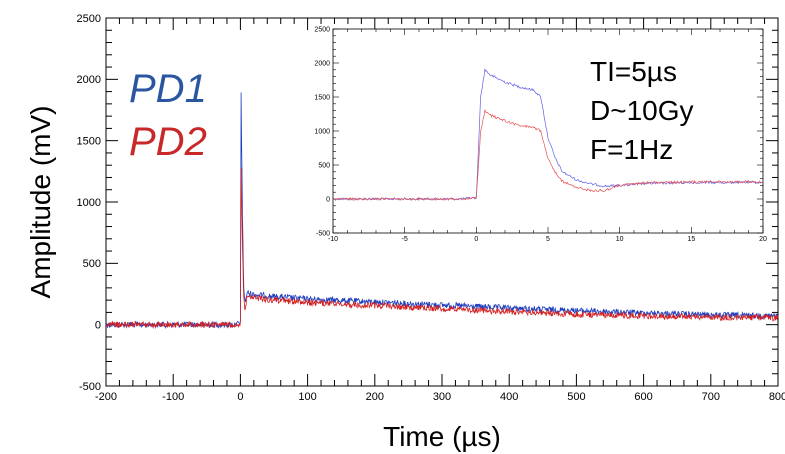  Describe the element at coordinates (643, 397) in the screenshot. I see `x-tick-label: 600` at that location.